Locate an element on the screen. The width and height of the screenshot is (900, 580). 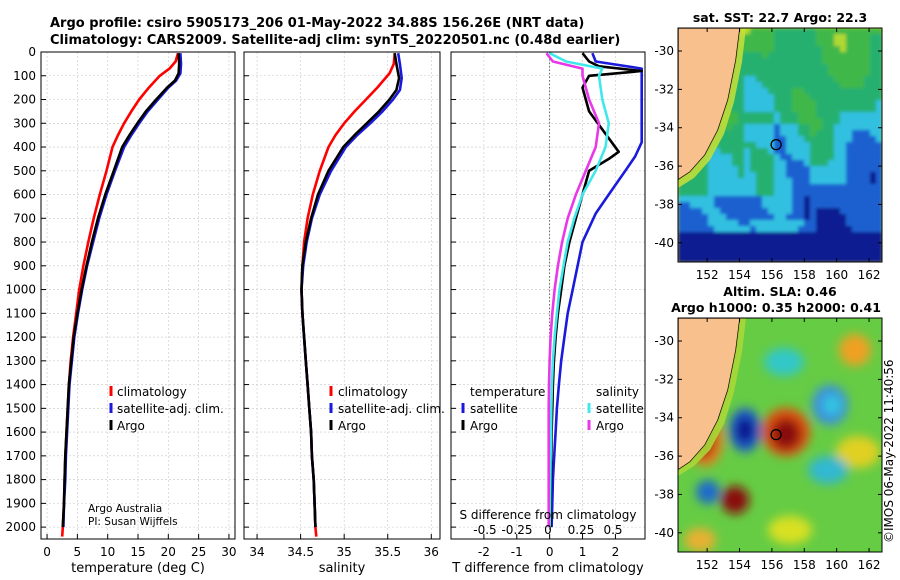
x-axis-label: T difference from climatology is located at coordinates (547, 568).